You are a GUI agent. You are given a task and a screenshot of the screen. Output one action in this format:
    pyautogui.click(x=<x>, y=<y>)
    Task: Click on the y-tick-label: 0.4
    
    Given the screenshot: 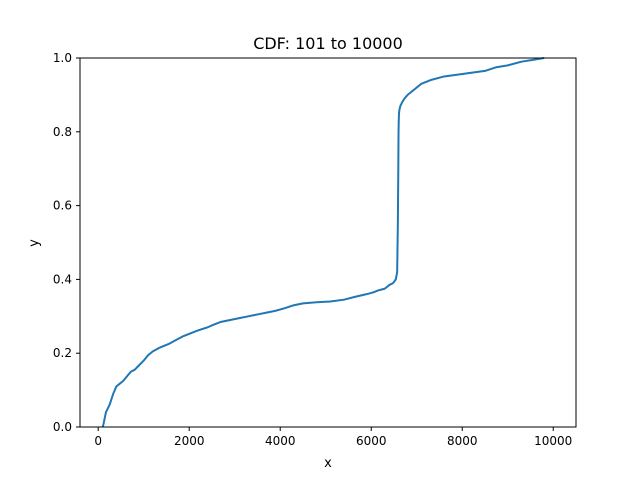 What is the action you would take?
    pyautogui.click(x=62, y=279)
    